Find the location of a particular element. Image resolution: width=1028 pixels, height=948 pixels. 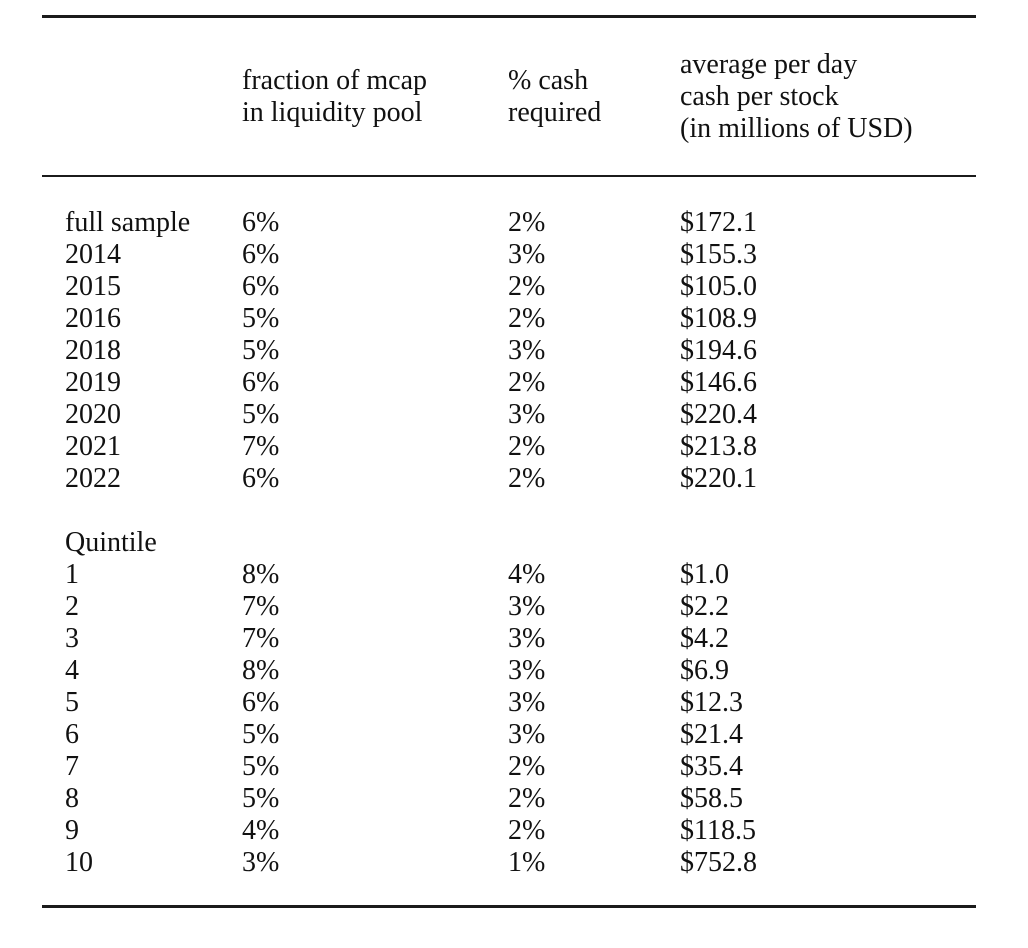

row-label-cell: 5 is located at coordinates (72, 702).